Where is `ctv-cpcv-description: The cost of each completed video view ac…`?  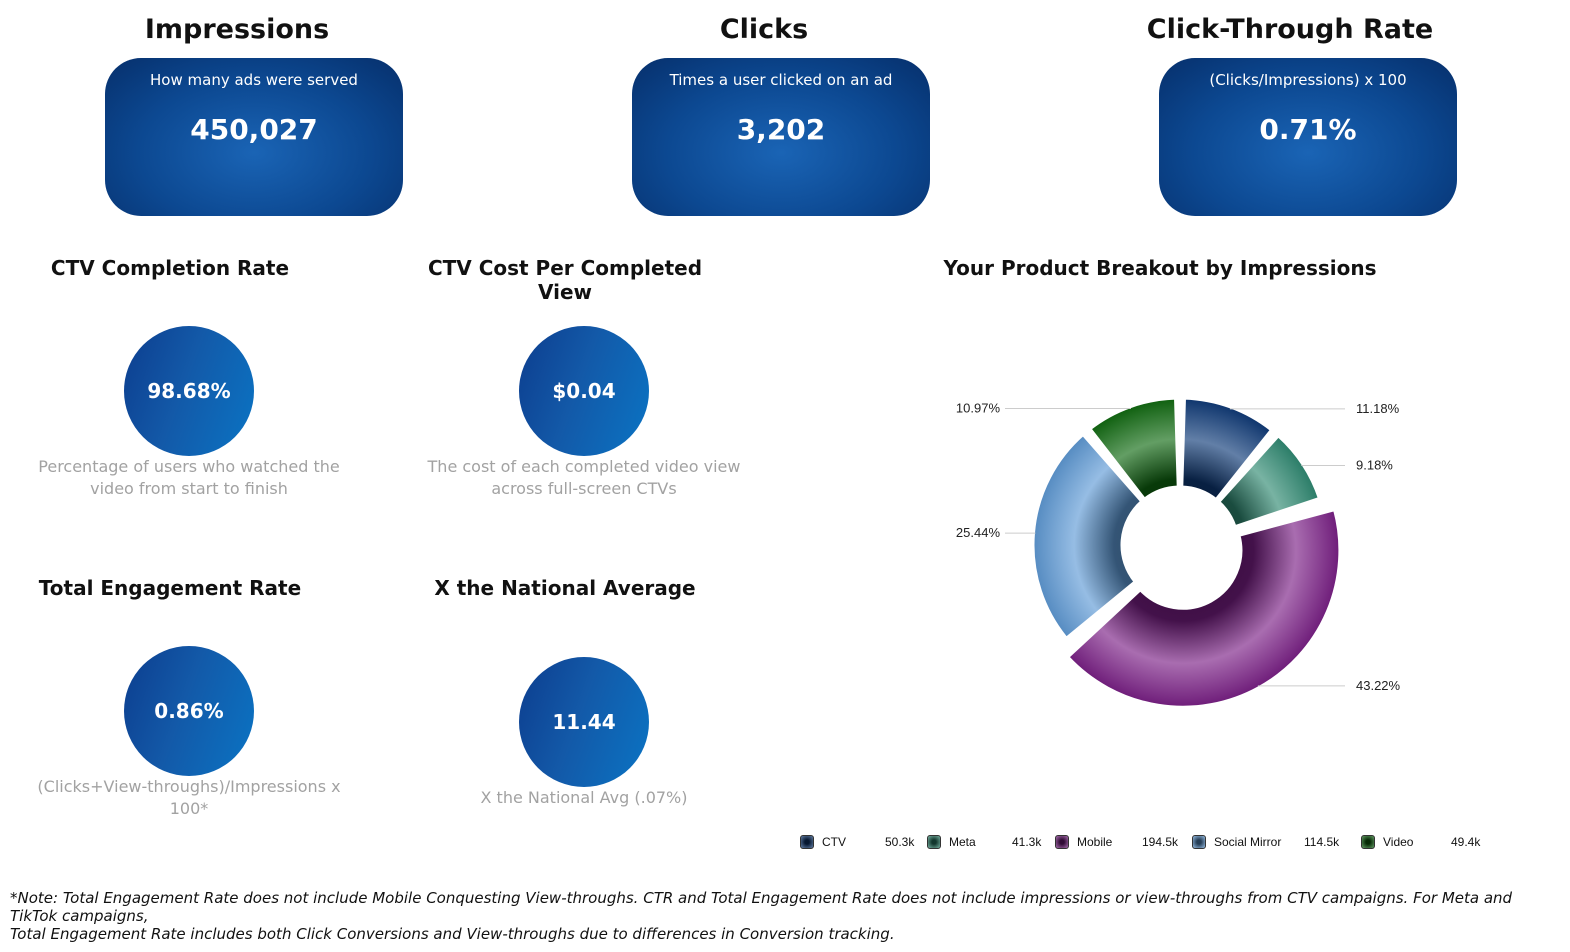 ctv-cpcv-description: The cost of each completed video view ac… is located at coordinates (584, 478).